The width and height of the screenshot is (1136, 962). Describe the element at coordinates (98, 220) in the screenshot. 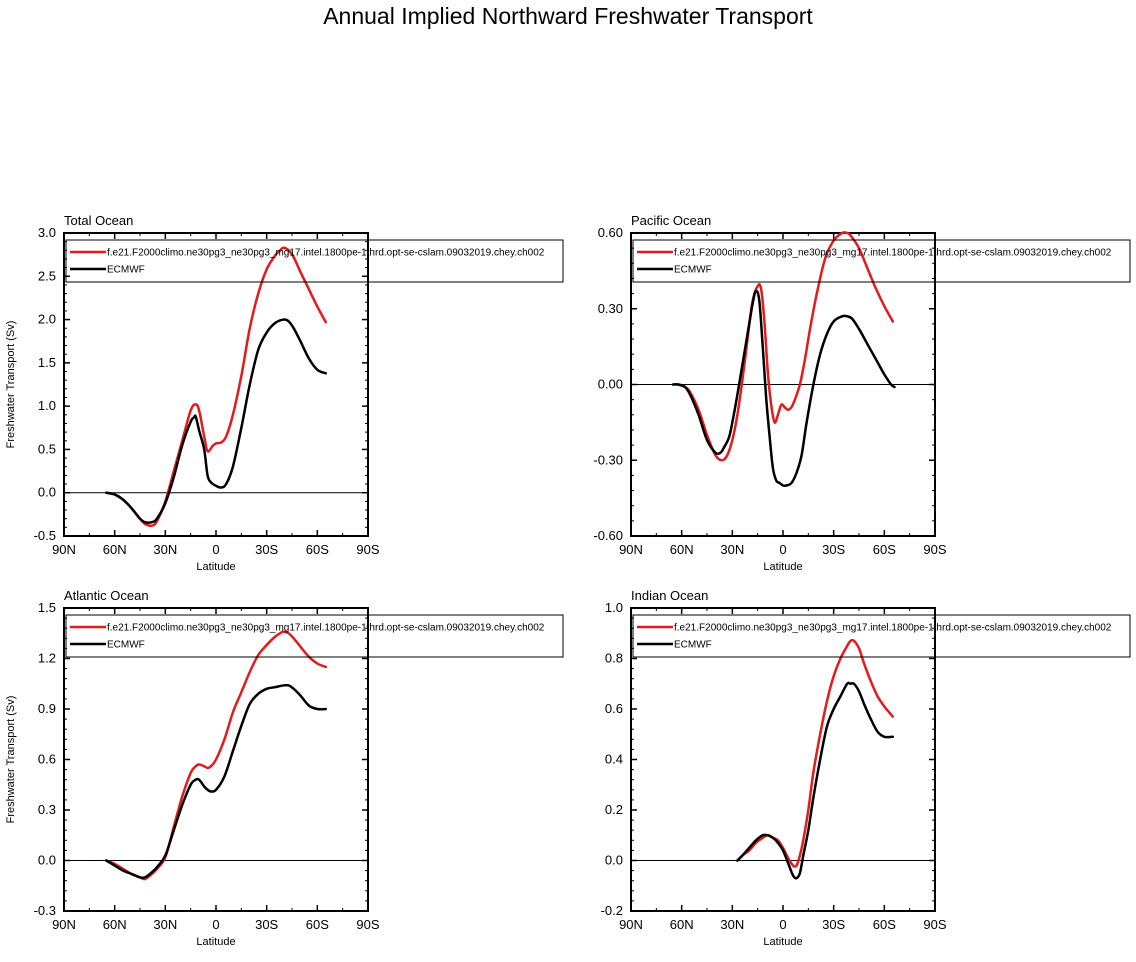

I see `panel-title: Total Ocean` at that location.